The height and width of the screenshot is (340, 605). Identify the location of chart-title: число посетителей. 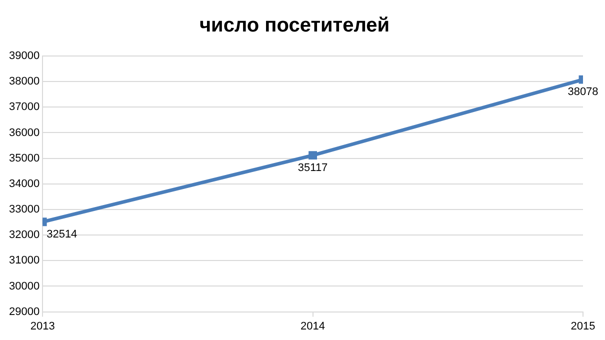
(294, 25).